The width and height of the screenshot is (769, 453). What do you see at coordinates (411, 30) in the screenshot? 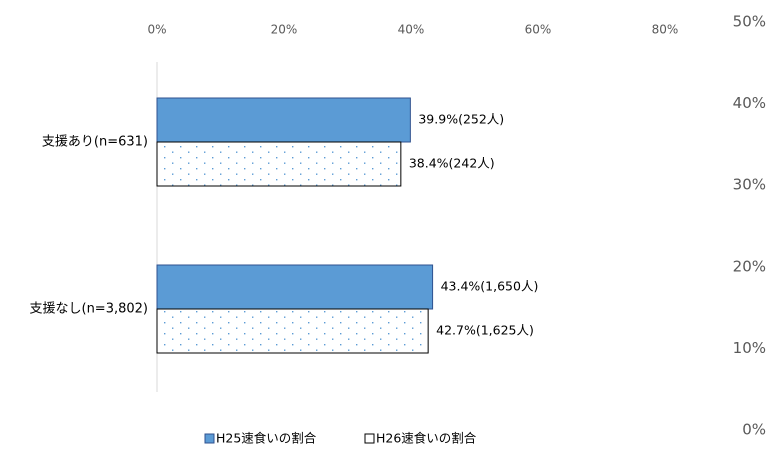
I see `x-tick-label: 40%` at bounding box center [411, 30].